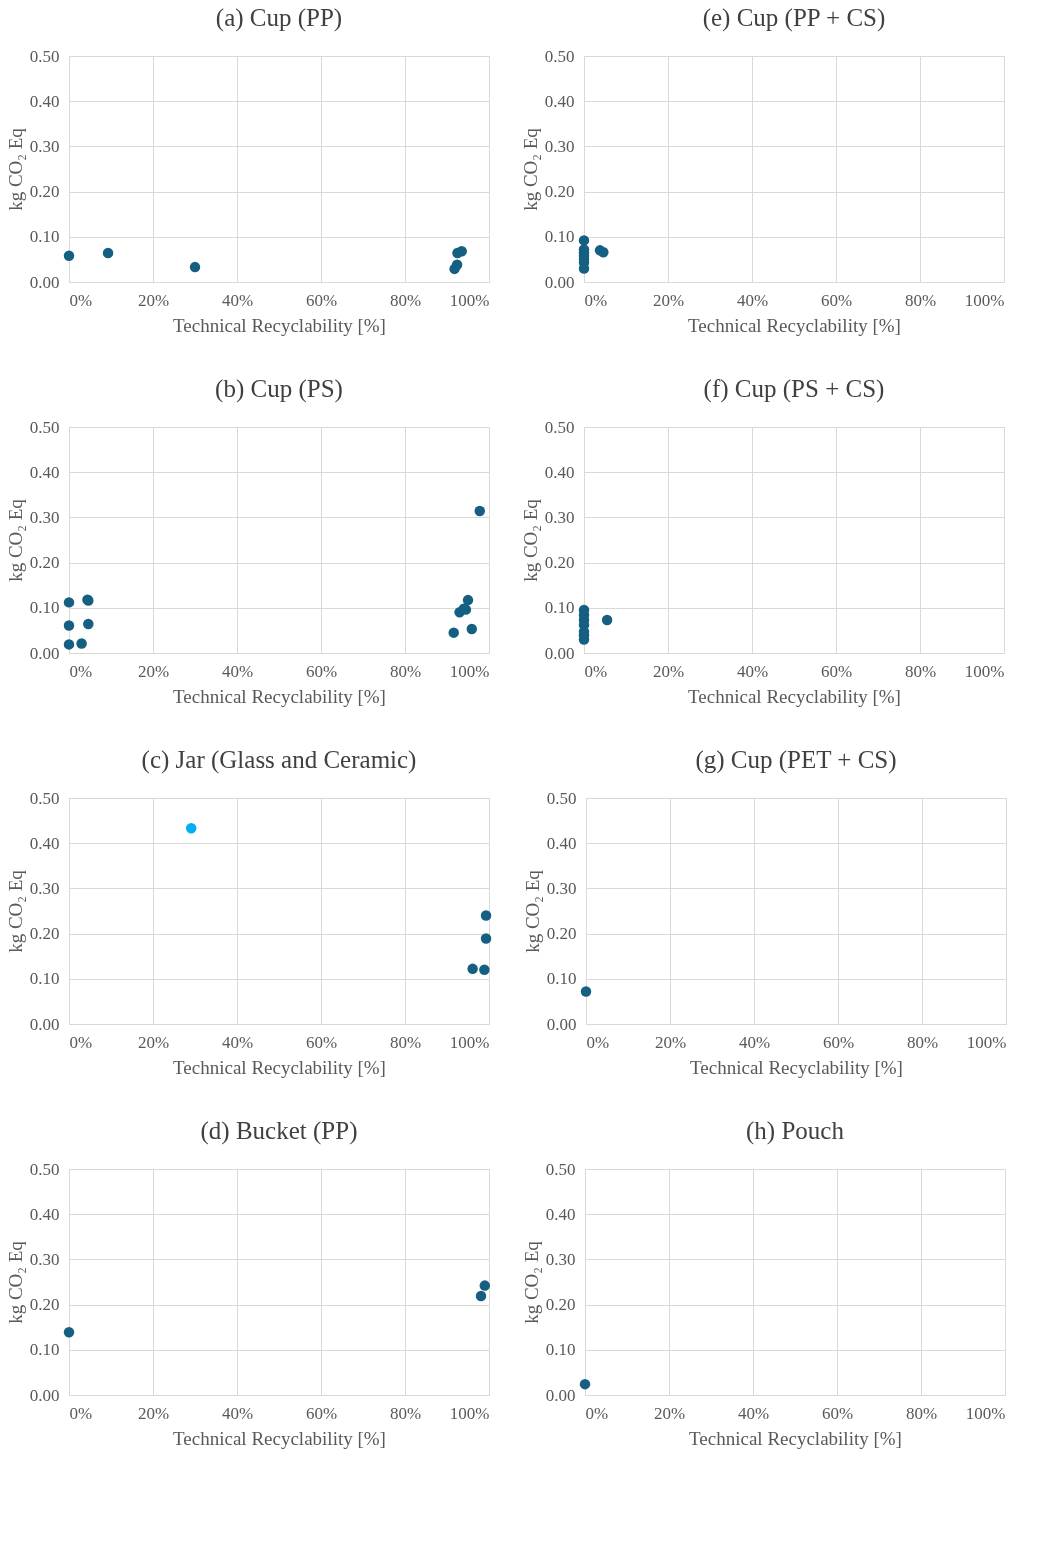 Image resolution: width=1052 pixels, height=1566 pixels. What do you see at coordinates (279, 1131) in the screenshot?
I see `chart-title: (d) Bucket (PP)` at bounding box center [279, 1131].